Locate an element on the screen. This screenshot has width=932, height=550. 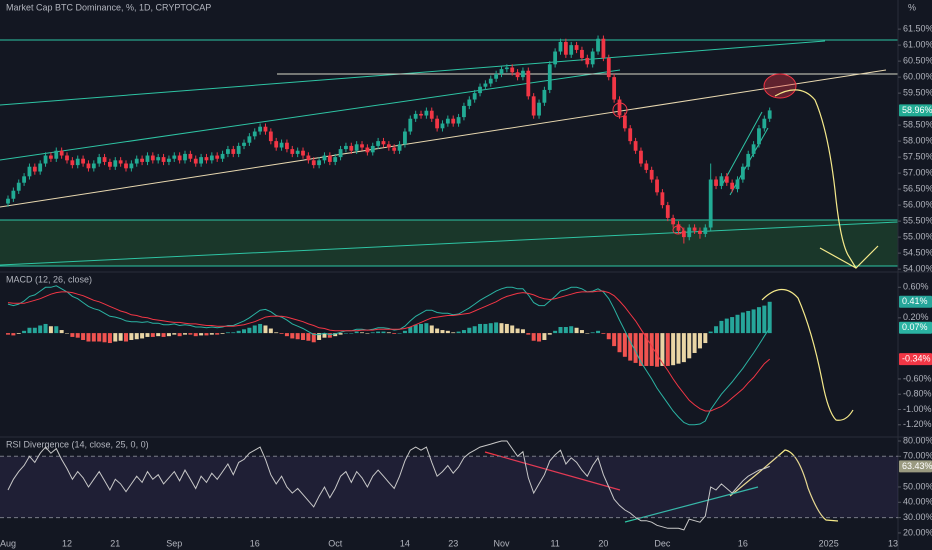
freehand-projection is located at coordinates (826, 179).